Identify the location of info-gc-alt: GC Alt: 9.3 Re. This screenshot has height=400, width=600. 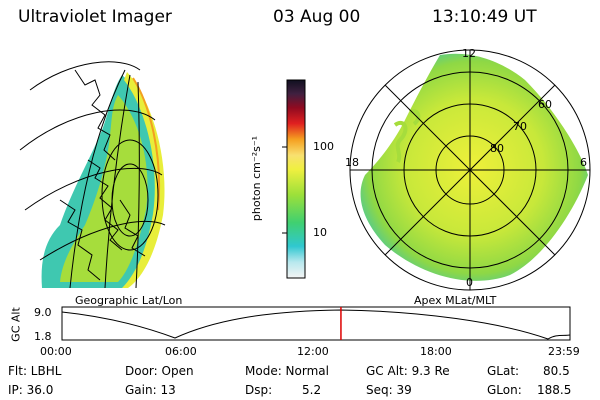
(408, 371).